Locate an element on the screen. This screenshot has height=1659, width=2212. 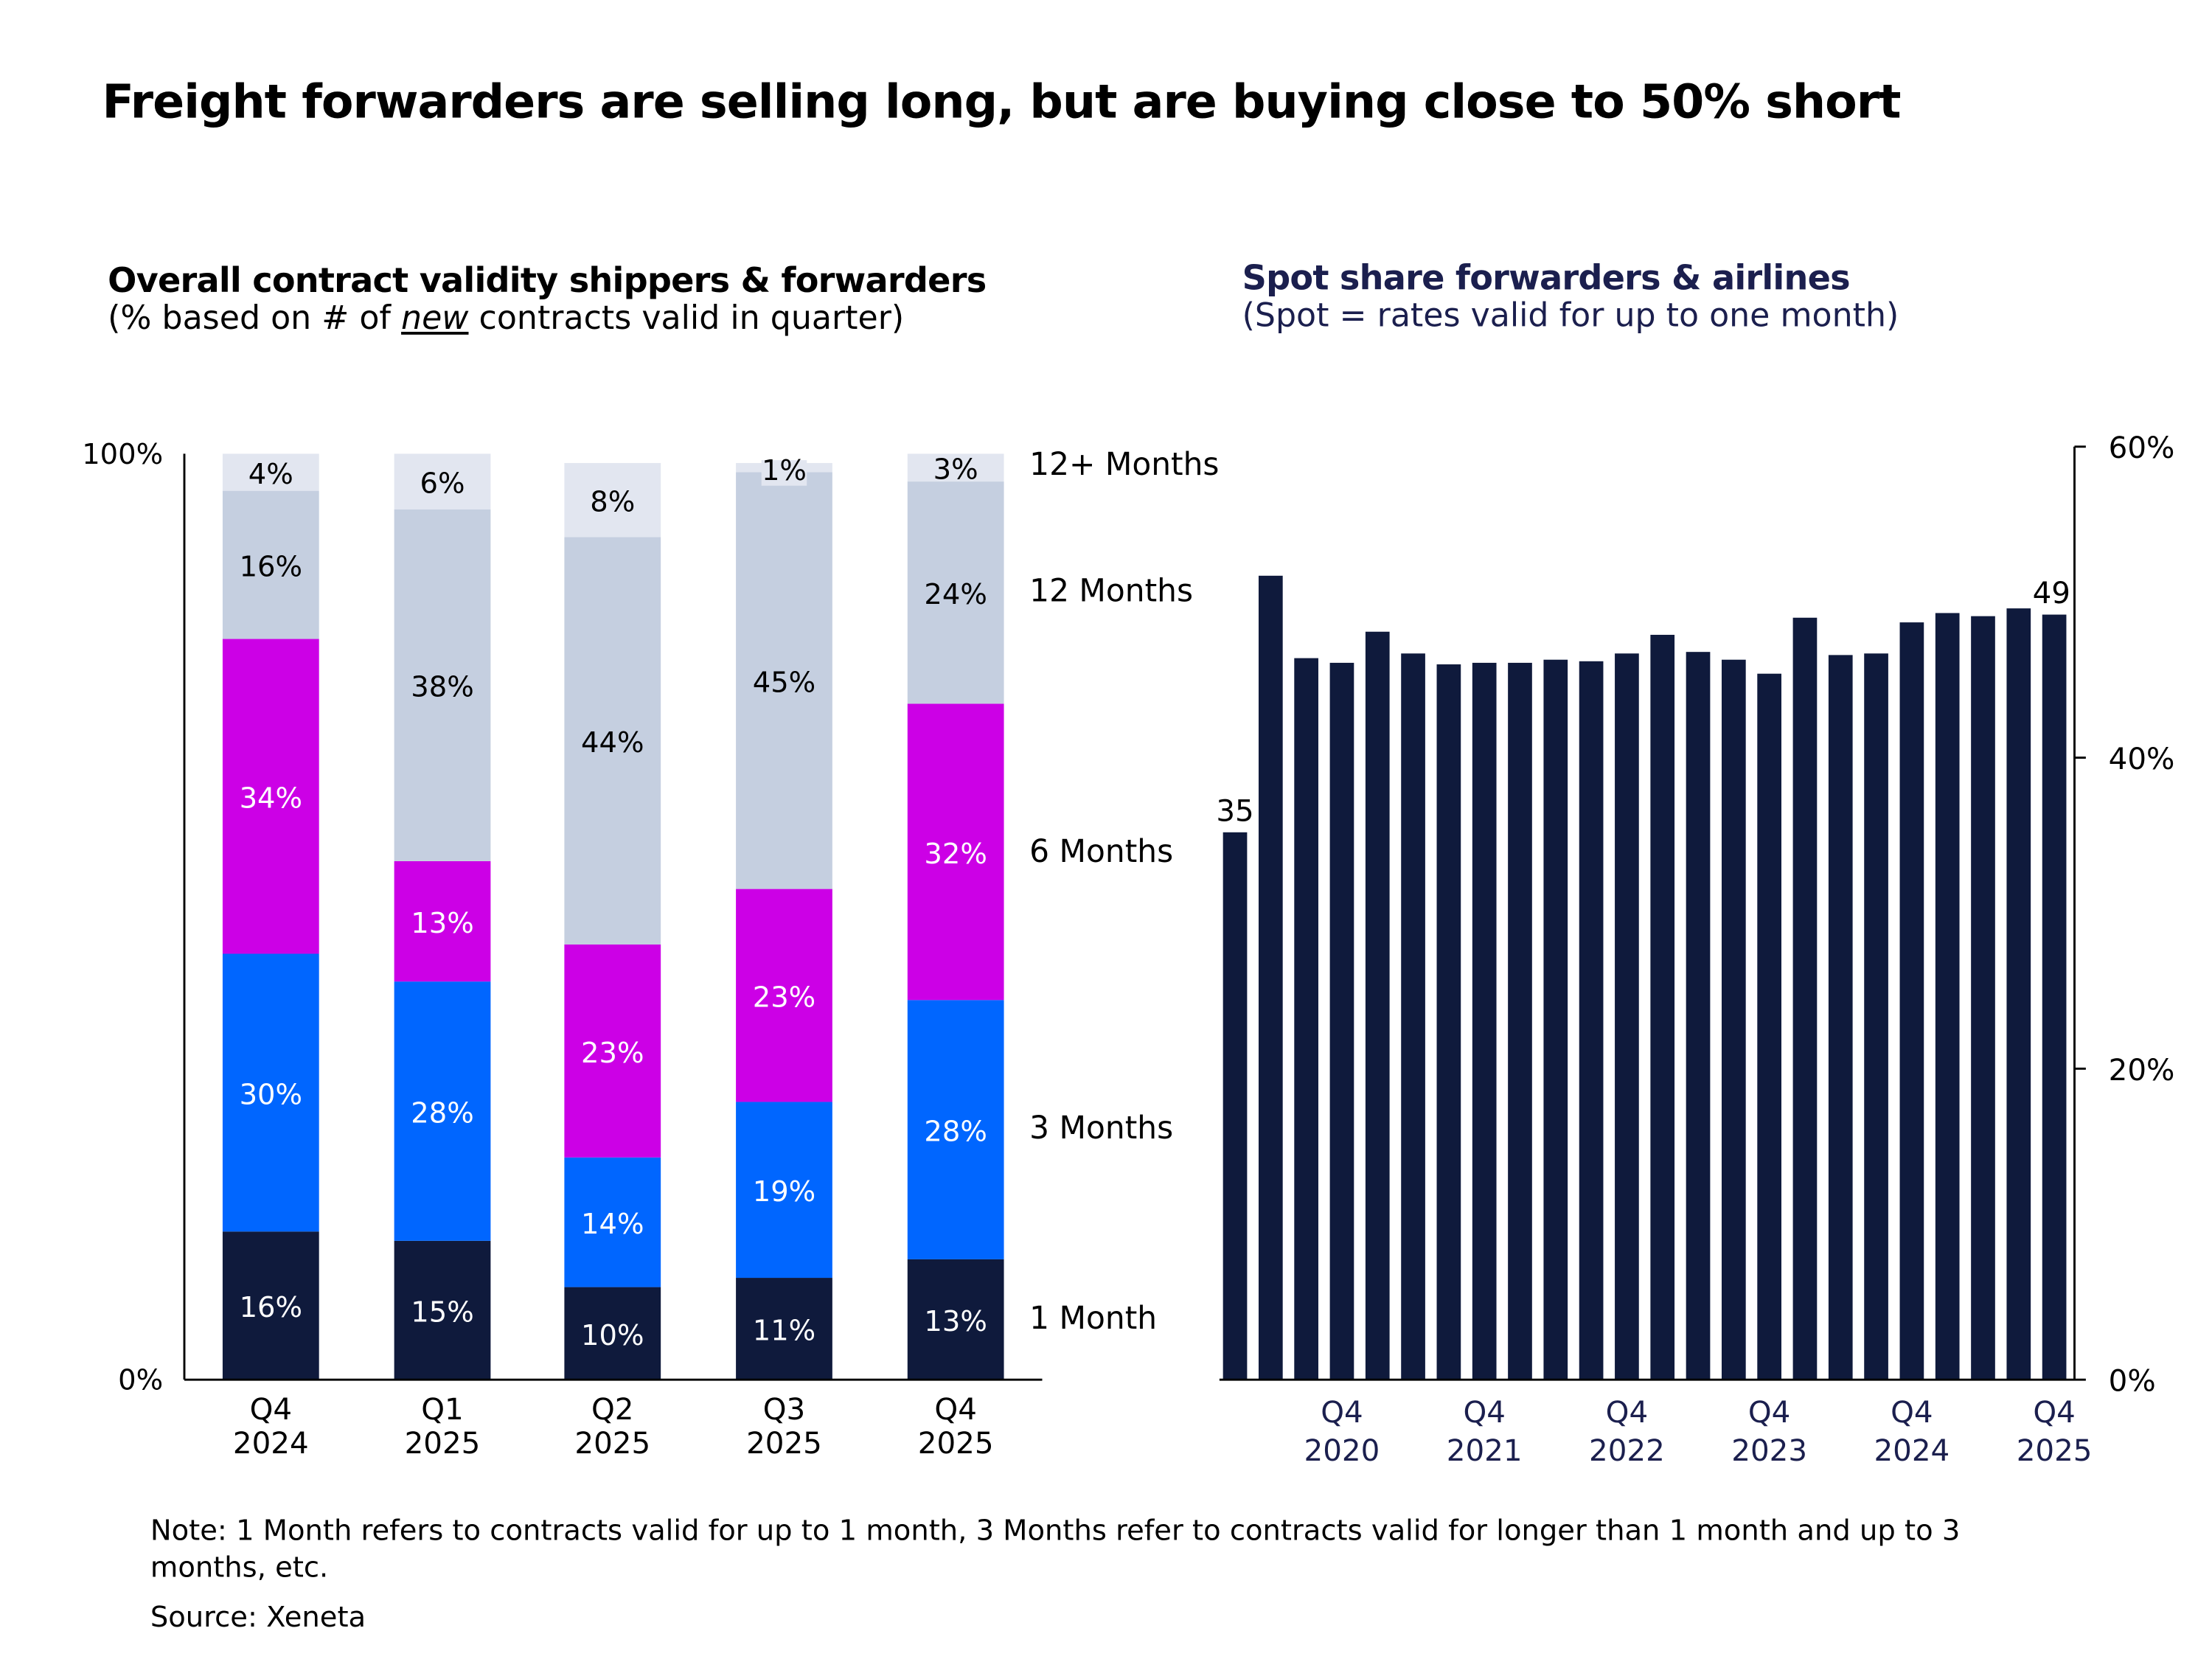
data-label: 4% is located at coordinates (270, 474).